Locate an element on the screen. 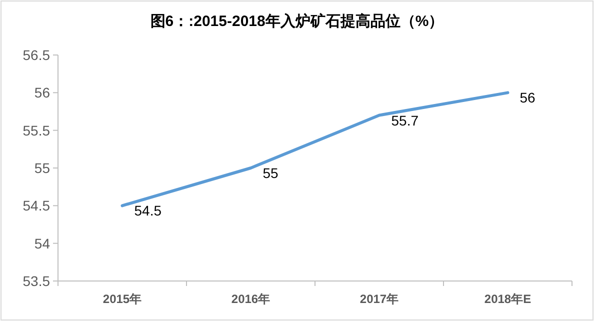 Image resolution: width=594 pixels, height=321 pixels. y-tick-label: 54.5 is located at coordinates (36, 206).